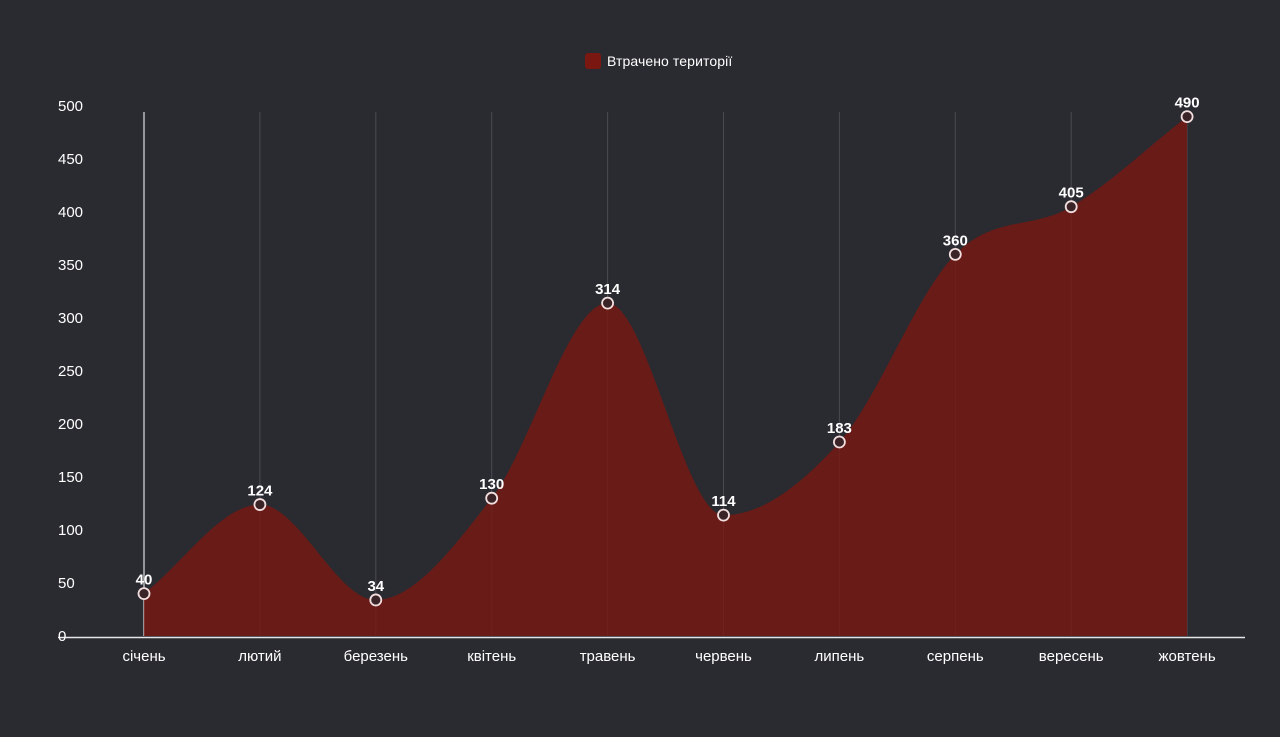 This screenshot has width=1280, height=737. I want to click on x-tick-label: липень, so click(840, 656).